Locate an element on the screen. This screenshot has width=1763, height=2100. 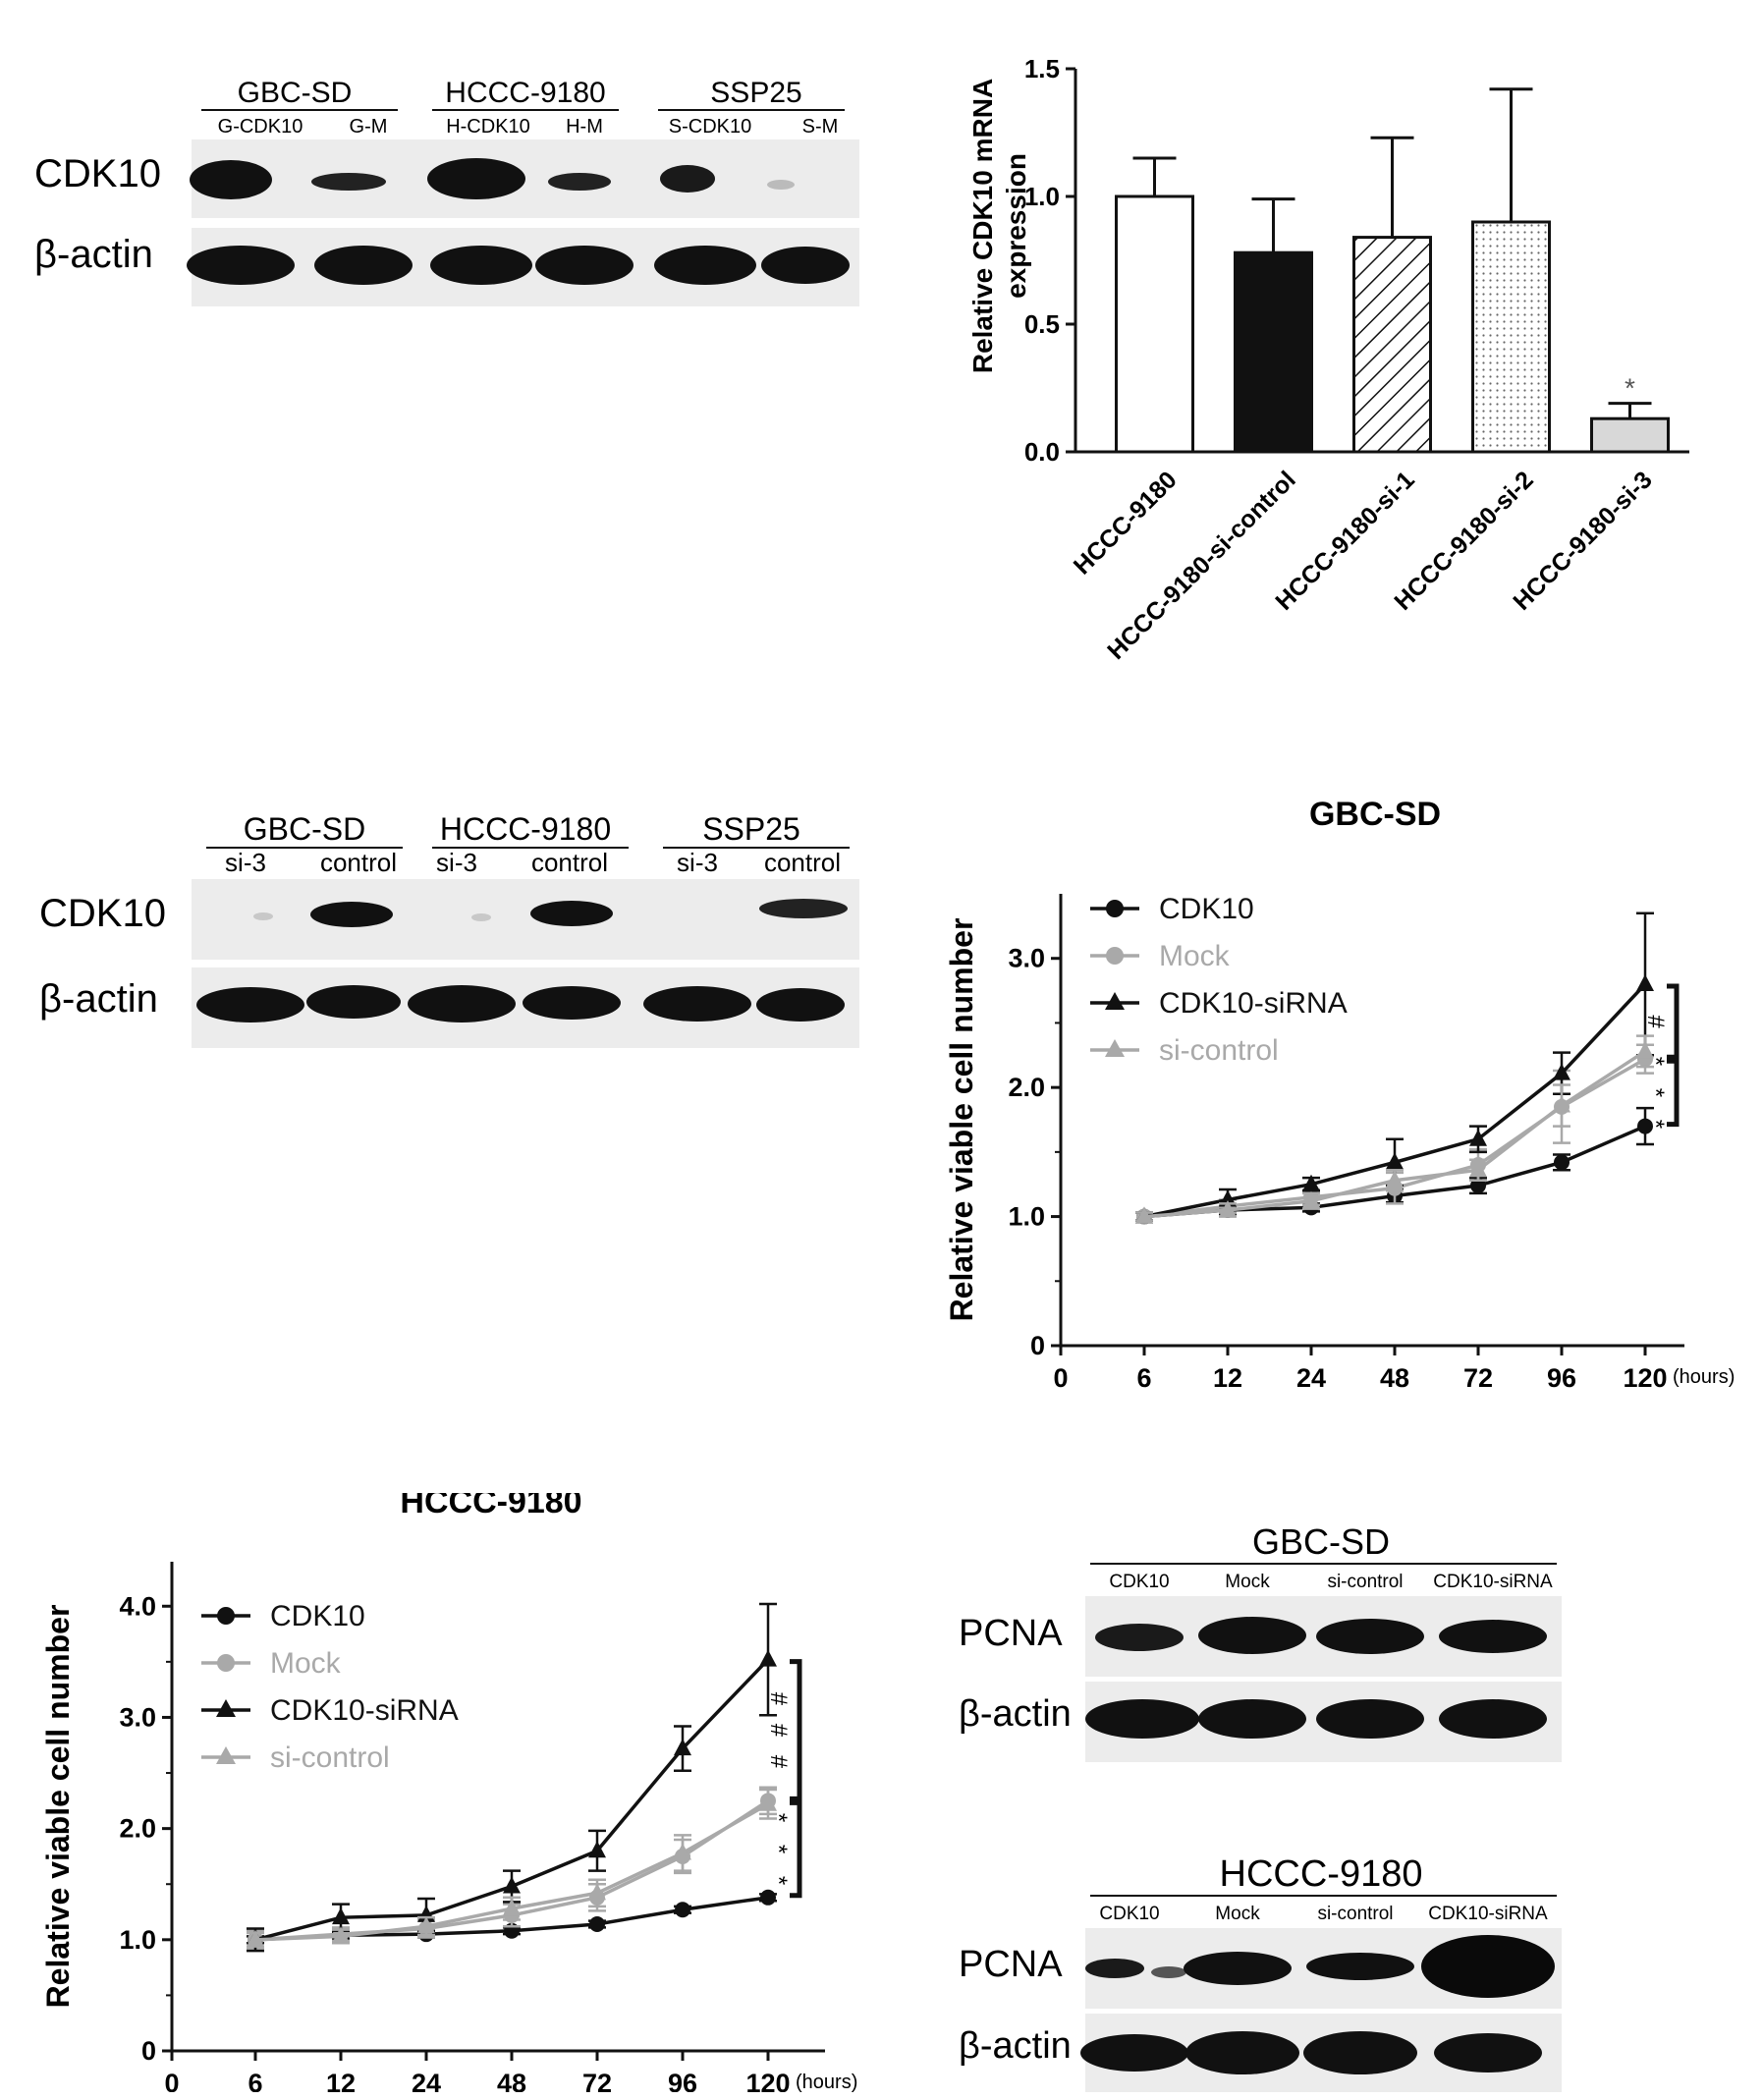
lane-label: S-CDK10 is located at coordinates (710, 127).